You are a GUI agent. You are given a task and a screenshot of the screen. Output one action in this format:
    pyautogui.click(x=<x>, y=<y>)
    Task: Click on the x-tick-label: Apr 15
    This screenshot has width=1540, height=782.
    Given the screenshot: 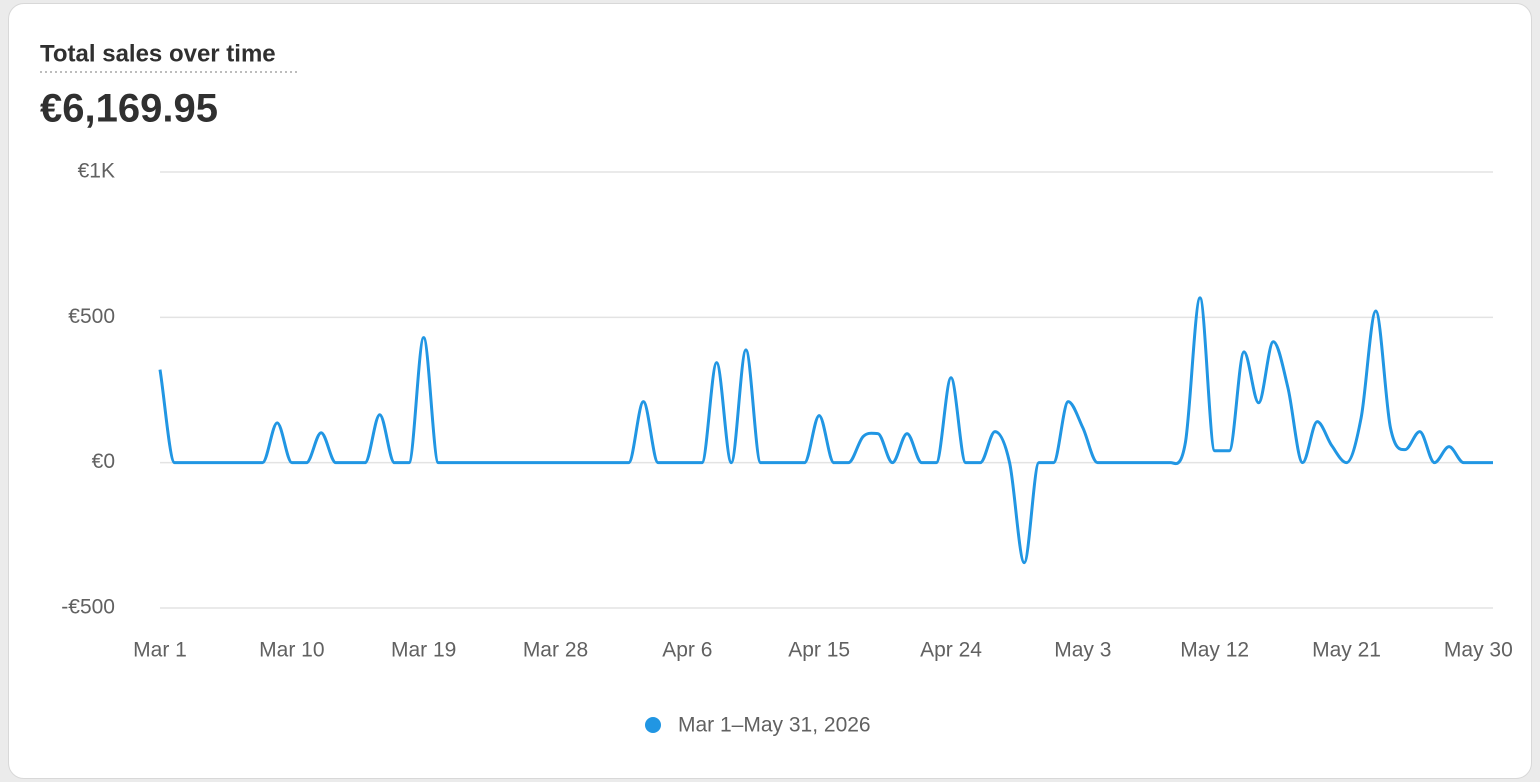 What is the action you would take?
    pyautogui.click(x=819, y=650)
    